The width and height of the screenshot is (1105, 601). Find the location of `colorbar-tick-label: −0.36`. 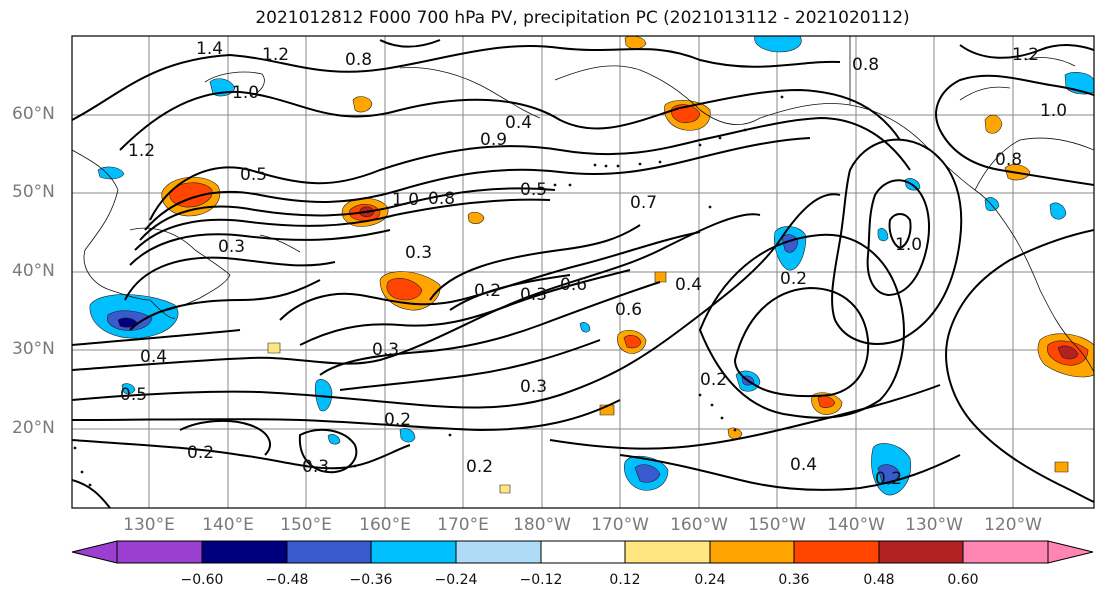

colorbar-tick-label: −0.36 is located at coordinates (371, 580).